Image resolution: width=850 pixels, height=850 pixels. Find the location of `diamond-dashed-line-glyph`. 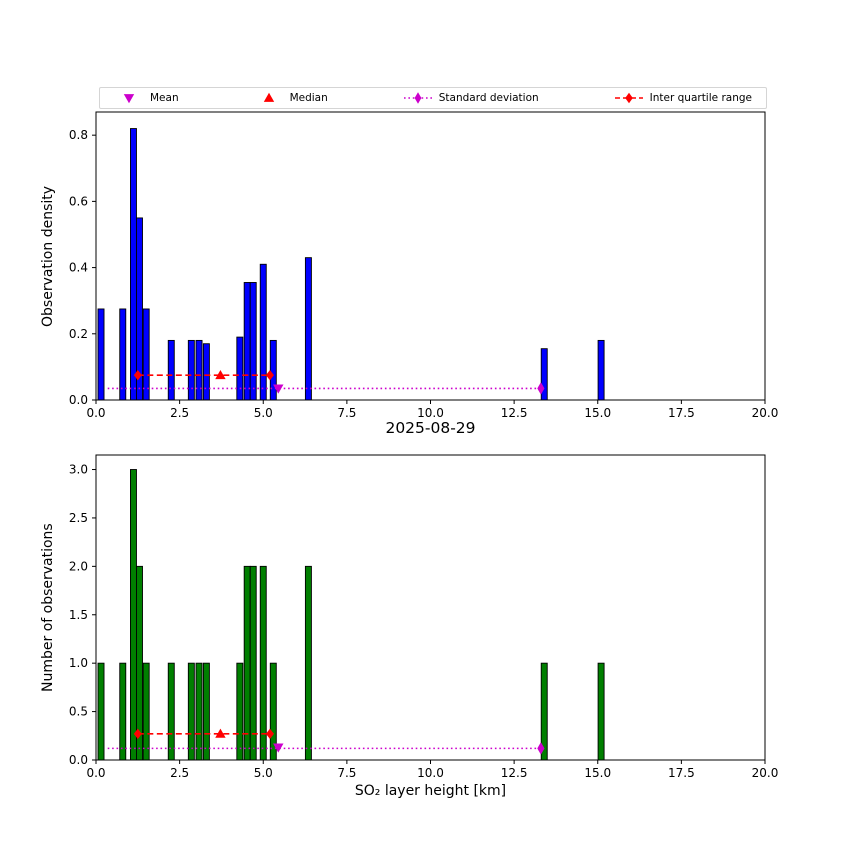

diamond-dashed-line-glyph is located at coordinates (628, 98).